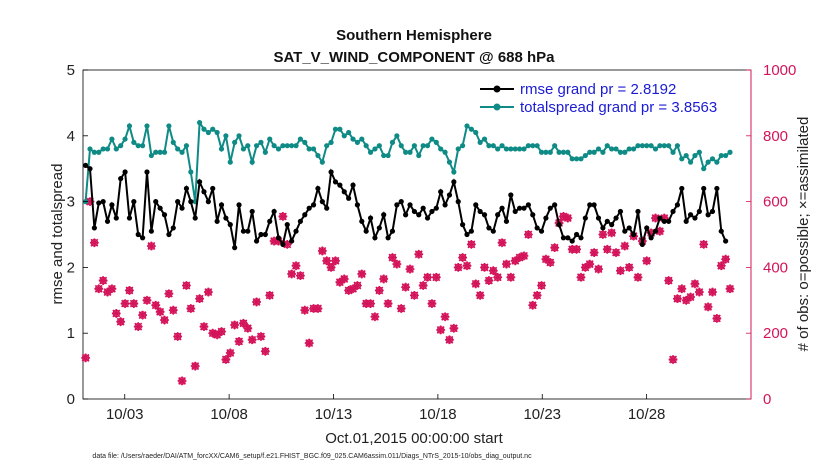 The width and height of the screenshot is (830, 470). What do you see at coordinates (542, 414) in the screenshot?
I see `x-tick-label: 10/23` at bounding box center [542, 414].